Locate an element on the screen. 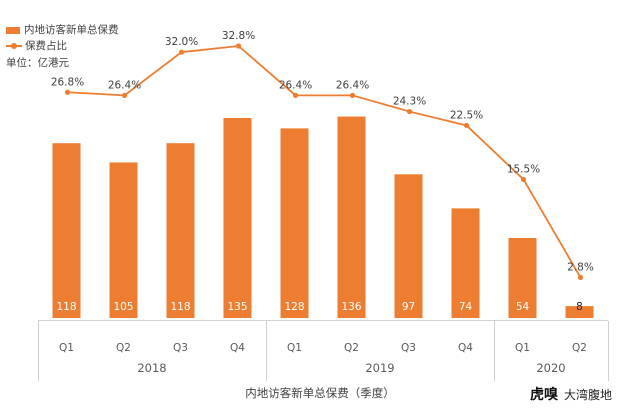 This screenshot has height=409, width=640. bar-value-label: 54 is located at coordinates (523, 307).